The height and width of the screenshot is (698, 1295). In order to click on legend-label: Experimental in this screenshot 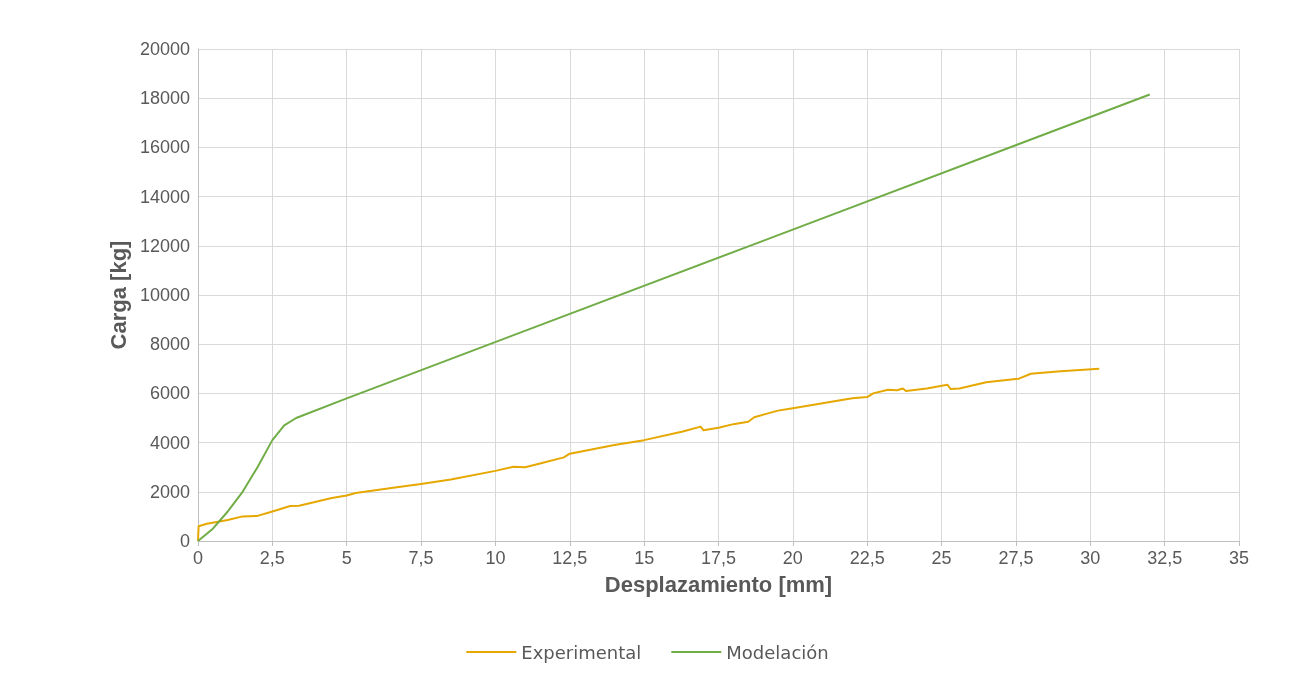, I will do `click(581, 652)`.